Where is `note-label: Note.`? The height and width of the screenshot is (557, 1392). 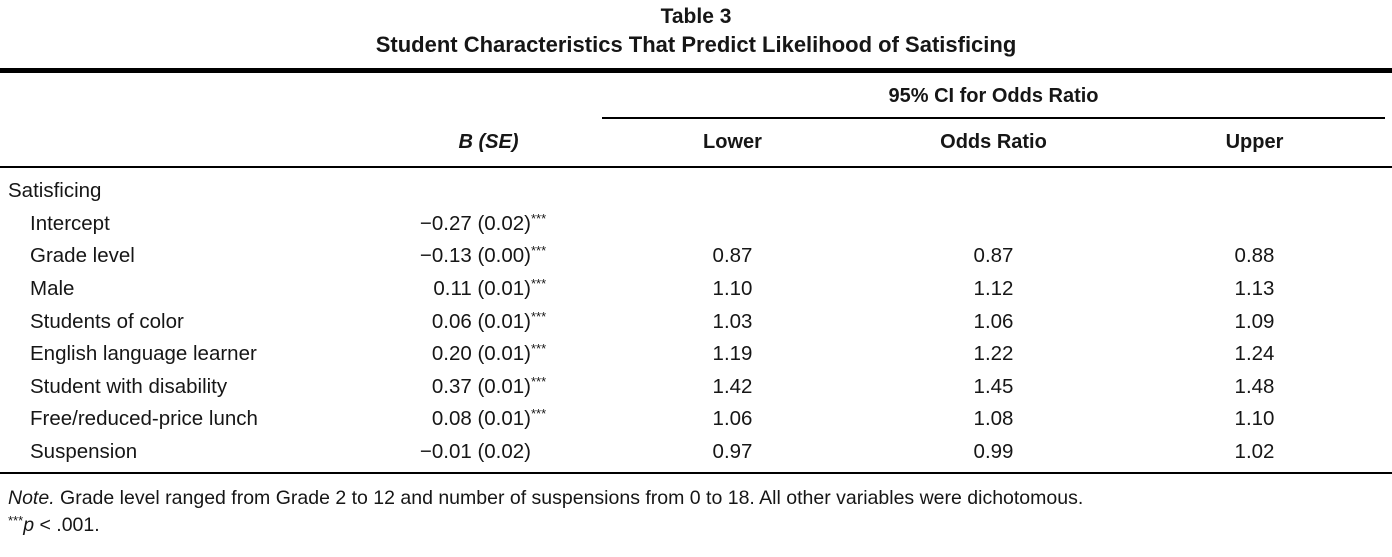
note-label: Note. is located at coordinates (31, 498).